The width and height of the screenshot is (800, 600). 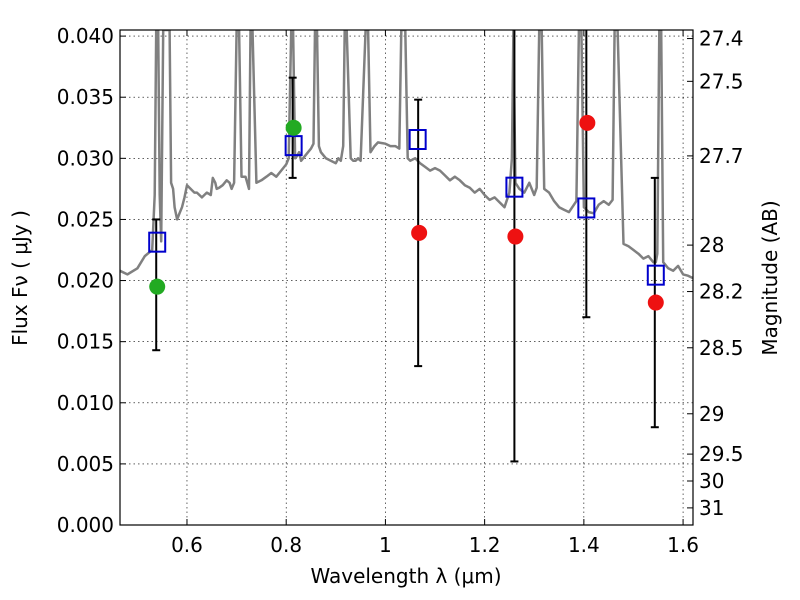 I want to click on right-tick-label: 28.2, so click(x=721, y=292).